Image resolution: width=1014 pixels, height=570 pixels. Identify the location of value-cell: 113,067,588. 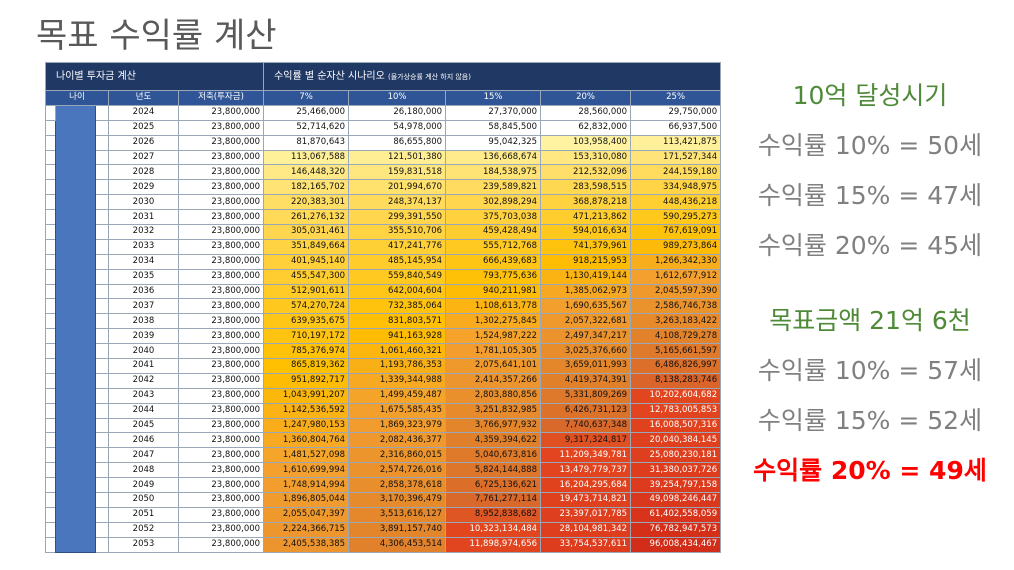
(306, 157).